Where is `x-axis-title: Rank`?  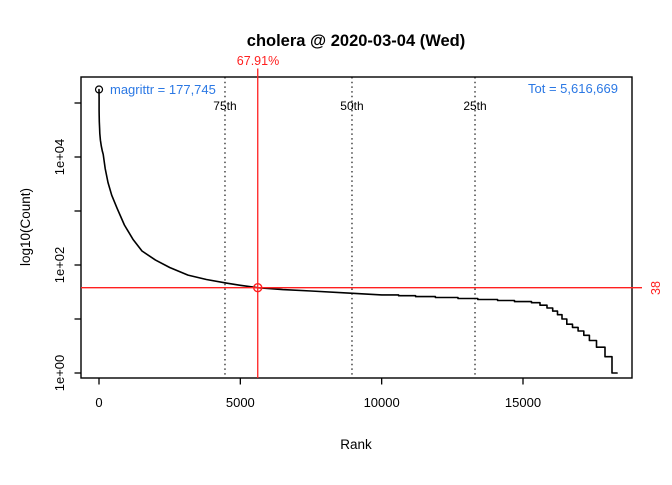 x-axis-title: Rank is located at coordinates (356, 444).